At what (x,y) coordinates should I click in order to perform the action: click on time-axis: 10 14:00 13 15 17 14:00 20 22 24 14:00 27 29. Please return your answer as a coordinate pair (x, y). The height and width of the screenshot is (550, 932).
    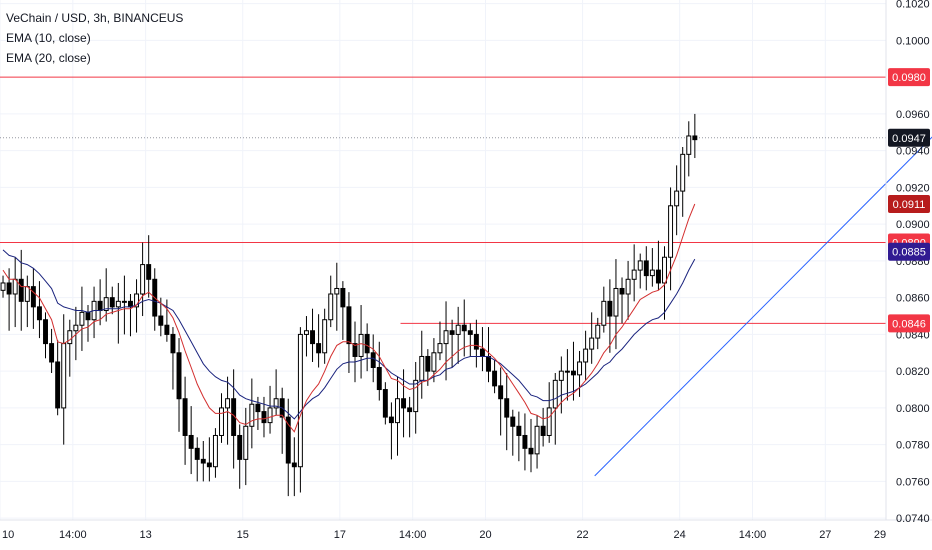
    Looking at the image, I should click on (444, 535).